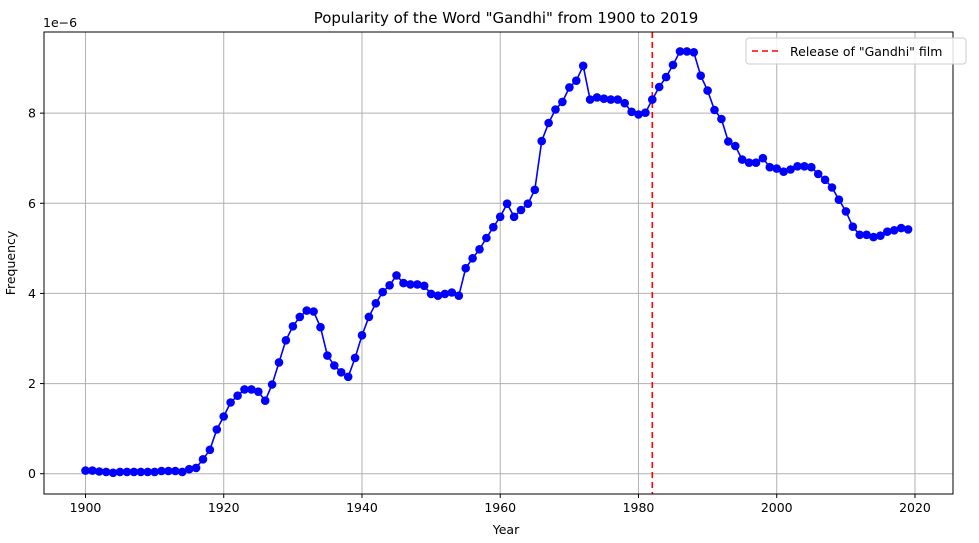 This screenshot has height=543, width=979. What do you see at coordinates (362, 507) in the screenshot?
I see `x-tick-label: 1940` at bounding box center [362, 507].